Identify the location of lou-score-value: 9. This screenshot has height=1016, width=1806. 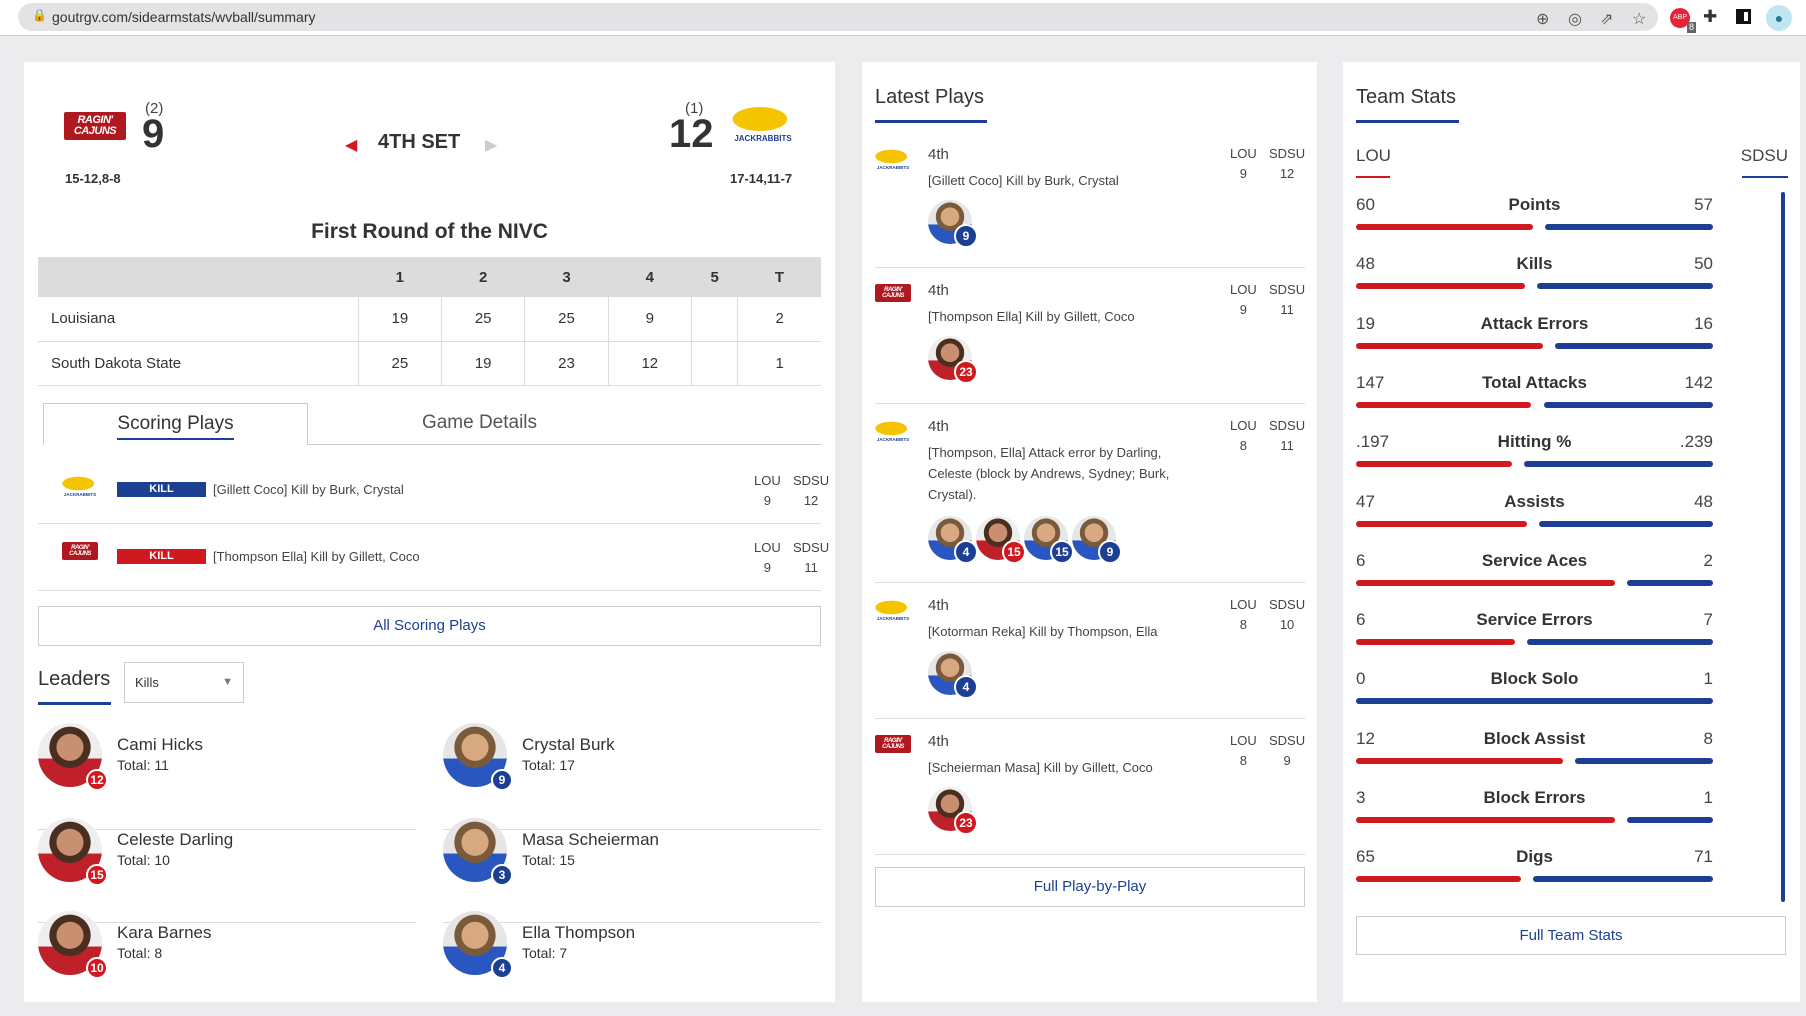
(767, 500).